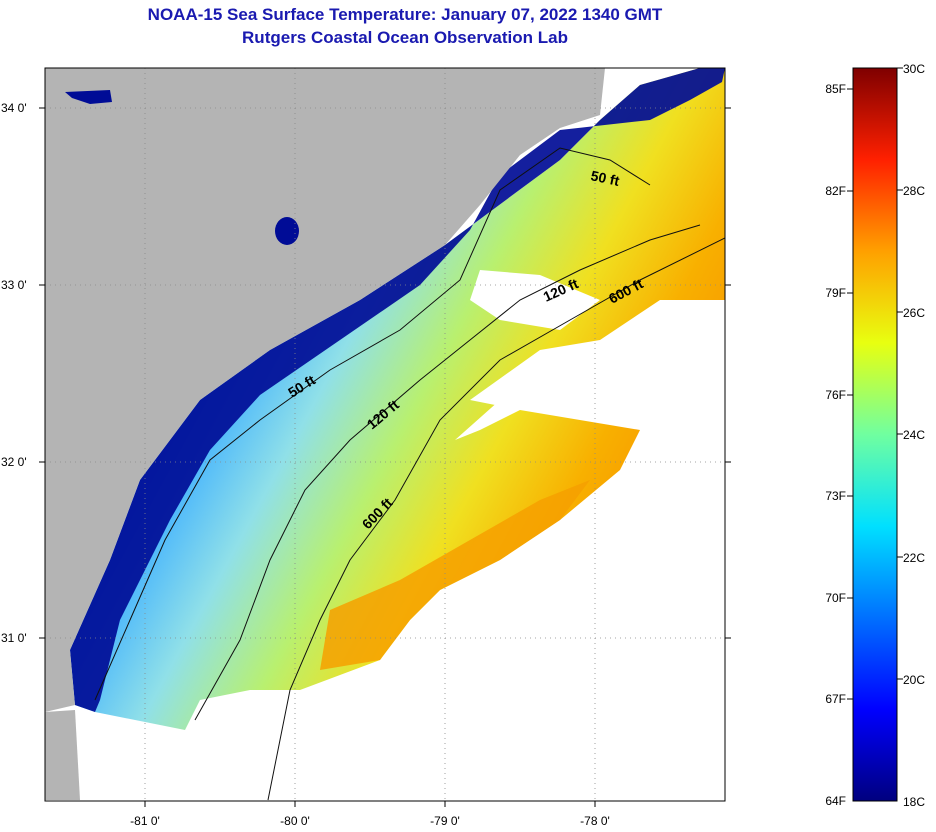 The height and width of the screenshot is (832, 936). Describe the element at coordinates (145, 821) in the screenshot. I see `lon-label: -81 0'` at that location.